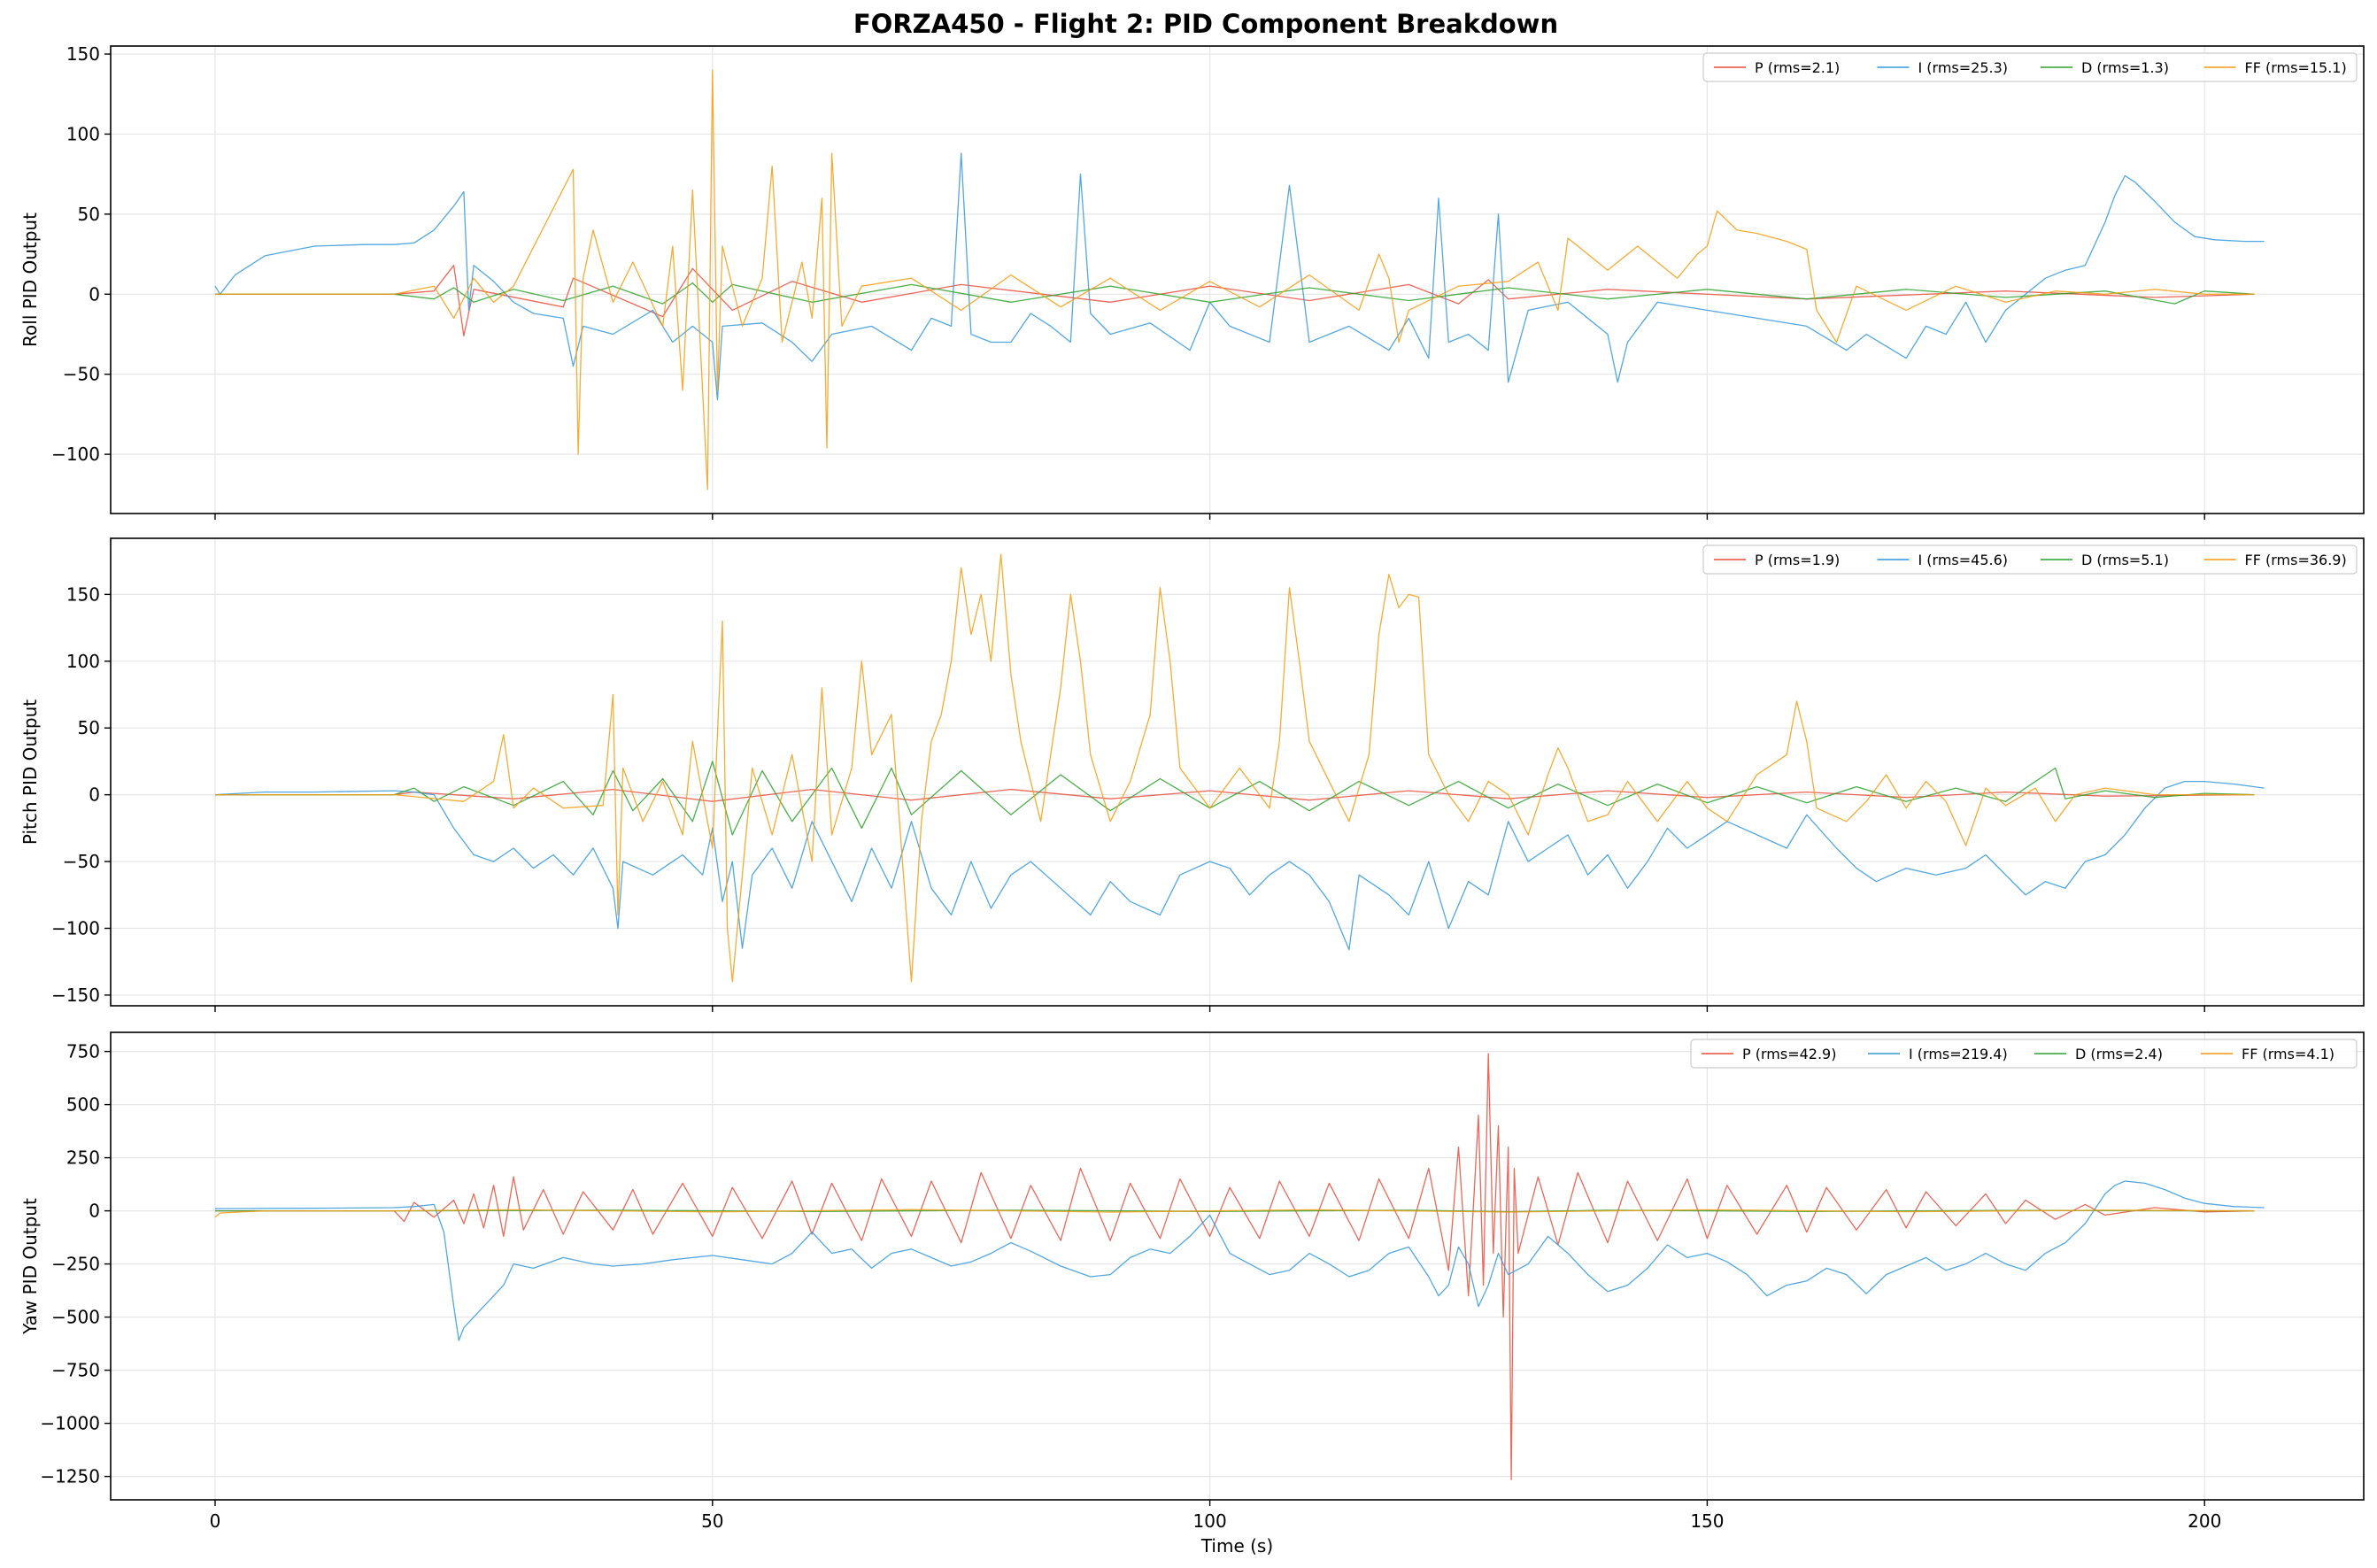 Image resolution: width=2377 pixels, height=1568 pixels. I want to click on y-tick-label: 500, so click(83, 1105).